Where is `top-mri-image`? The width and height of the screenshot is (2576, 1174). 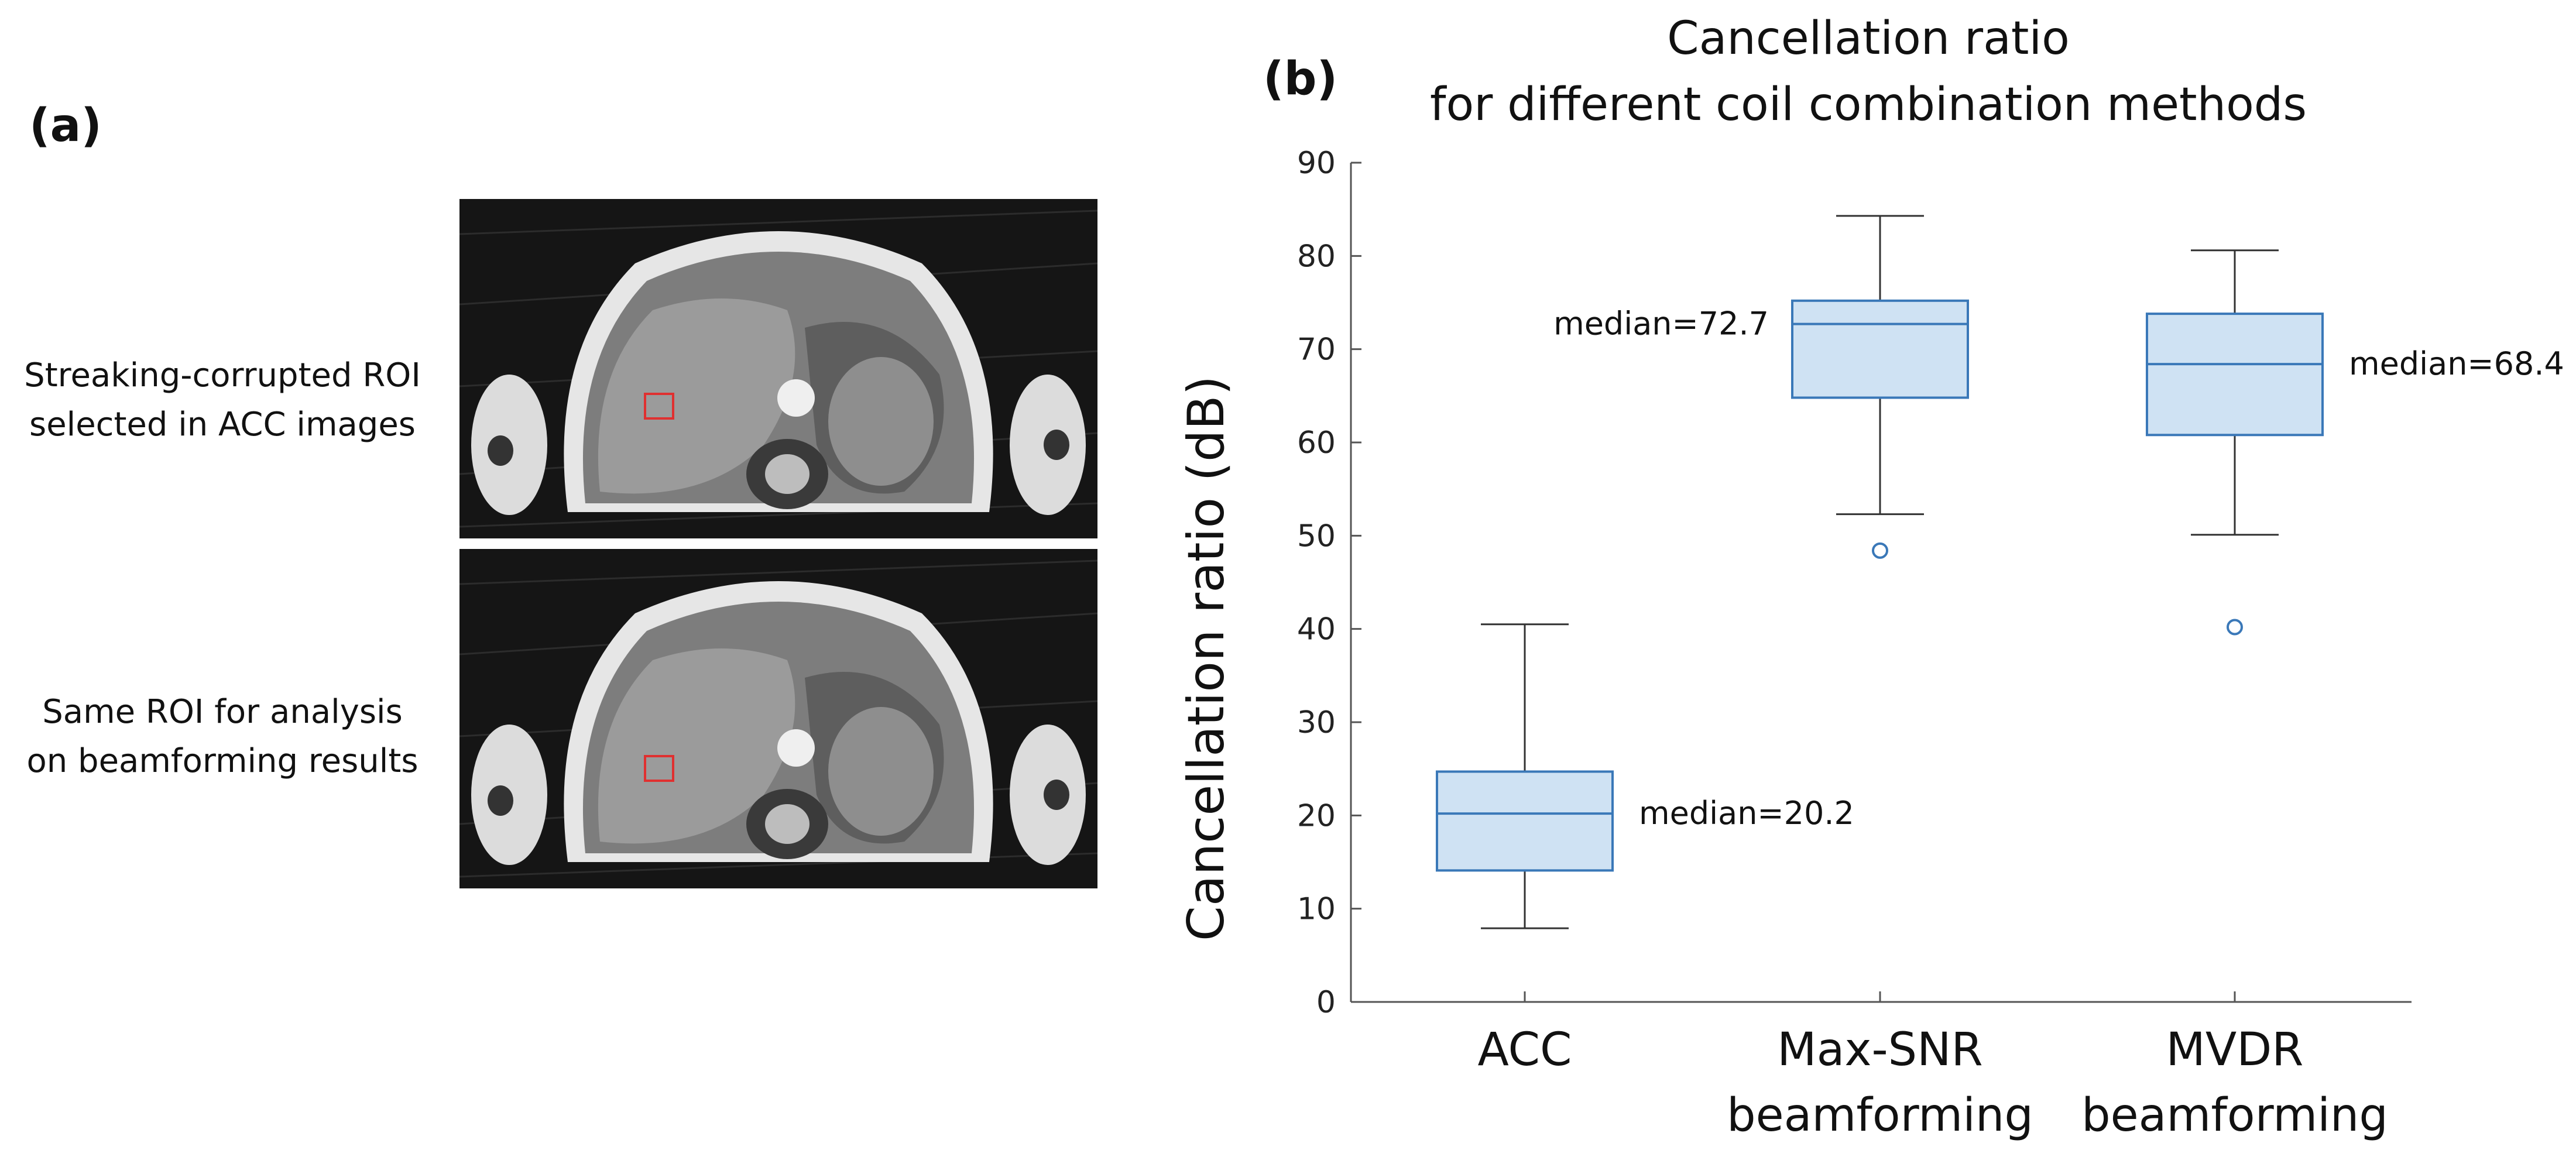 top-mri-image is located at coordinates (778, 370).